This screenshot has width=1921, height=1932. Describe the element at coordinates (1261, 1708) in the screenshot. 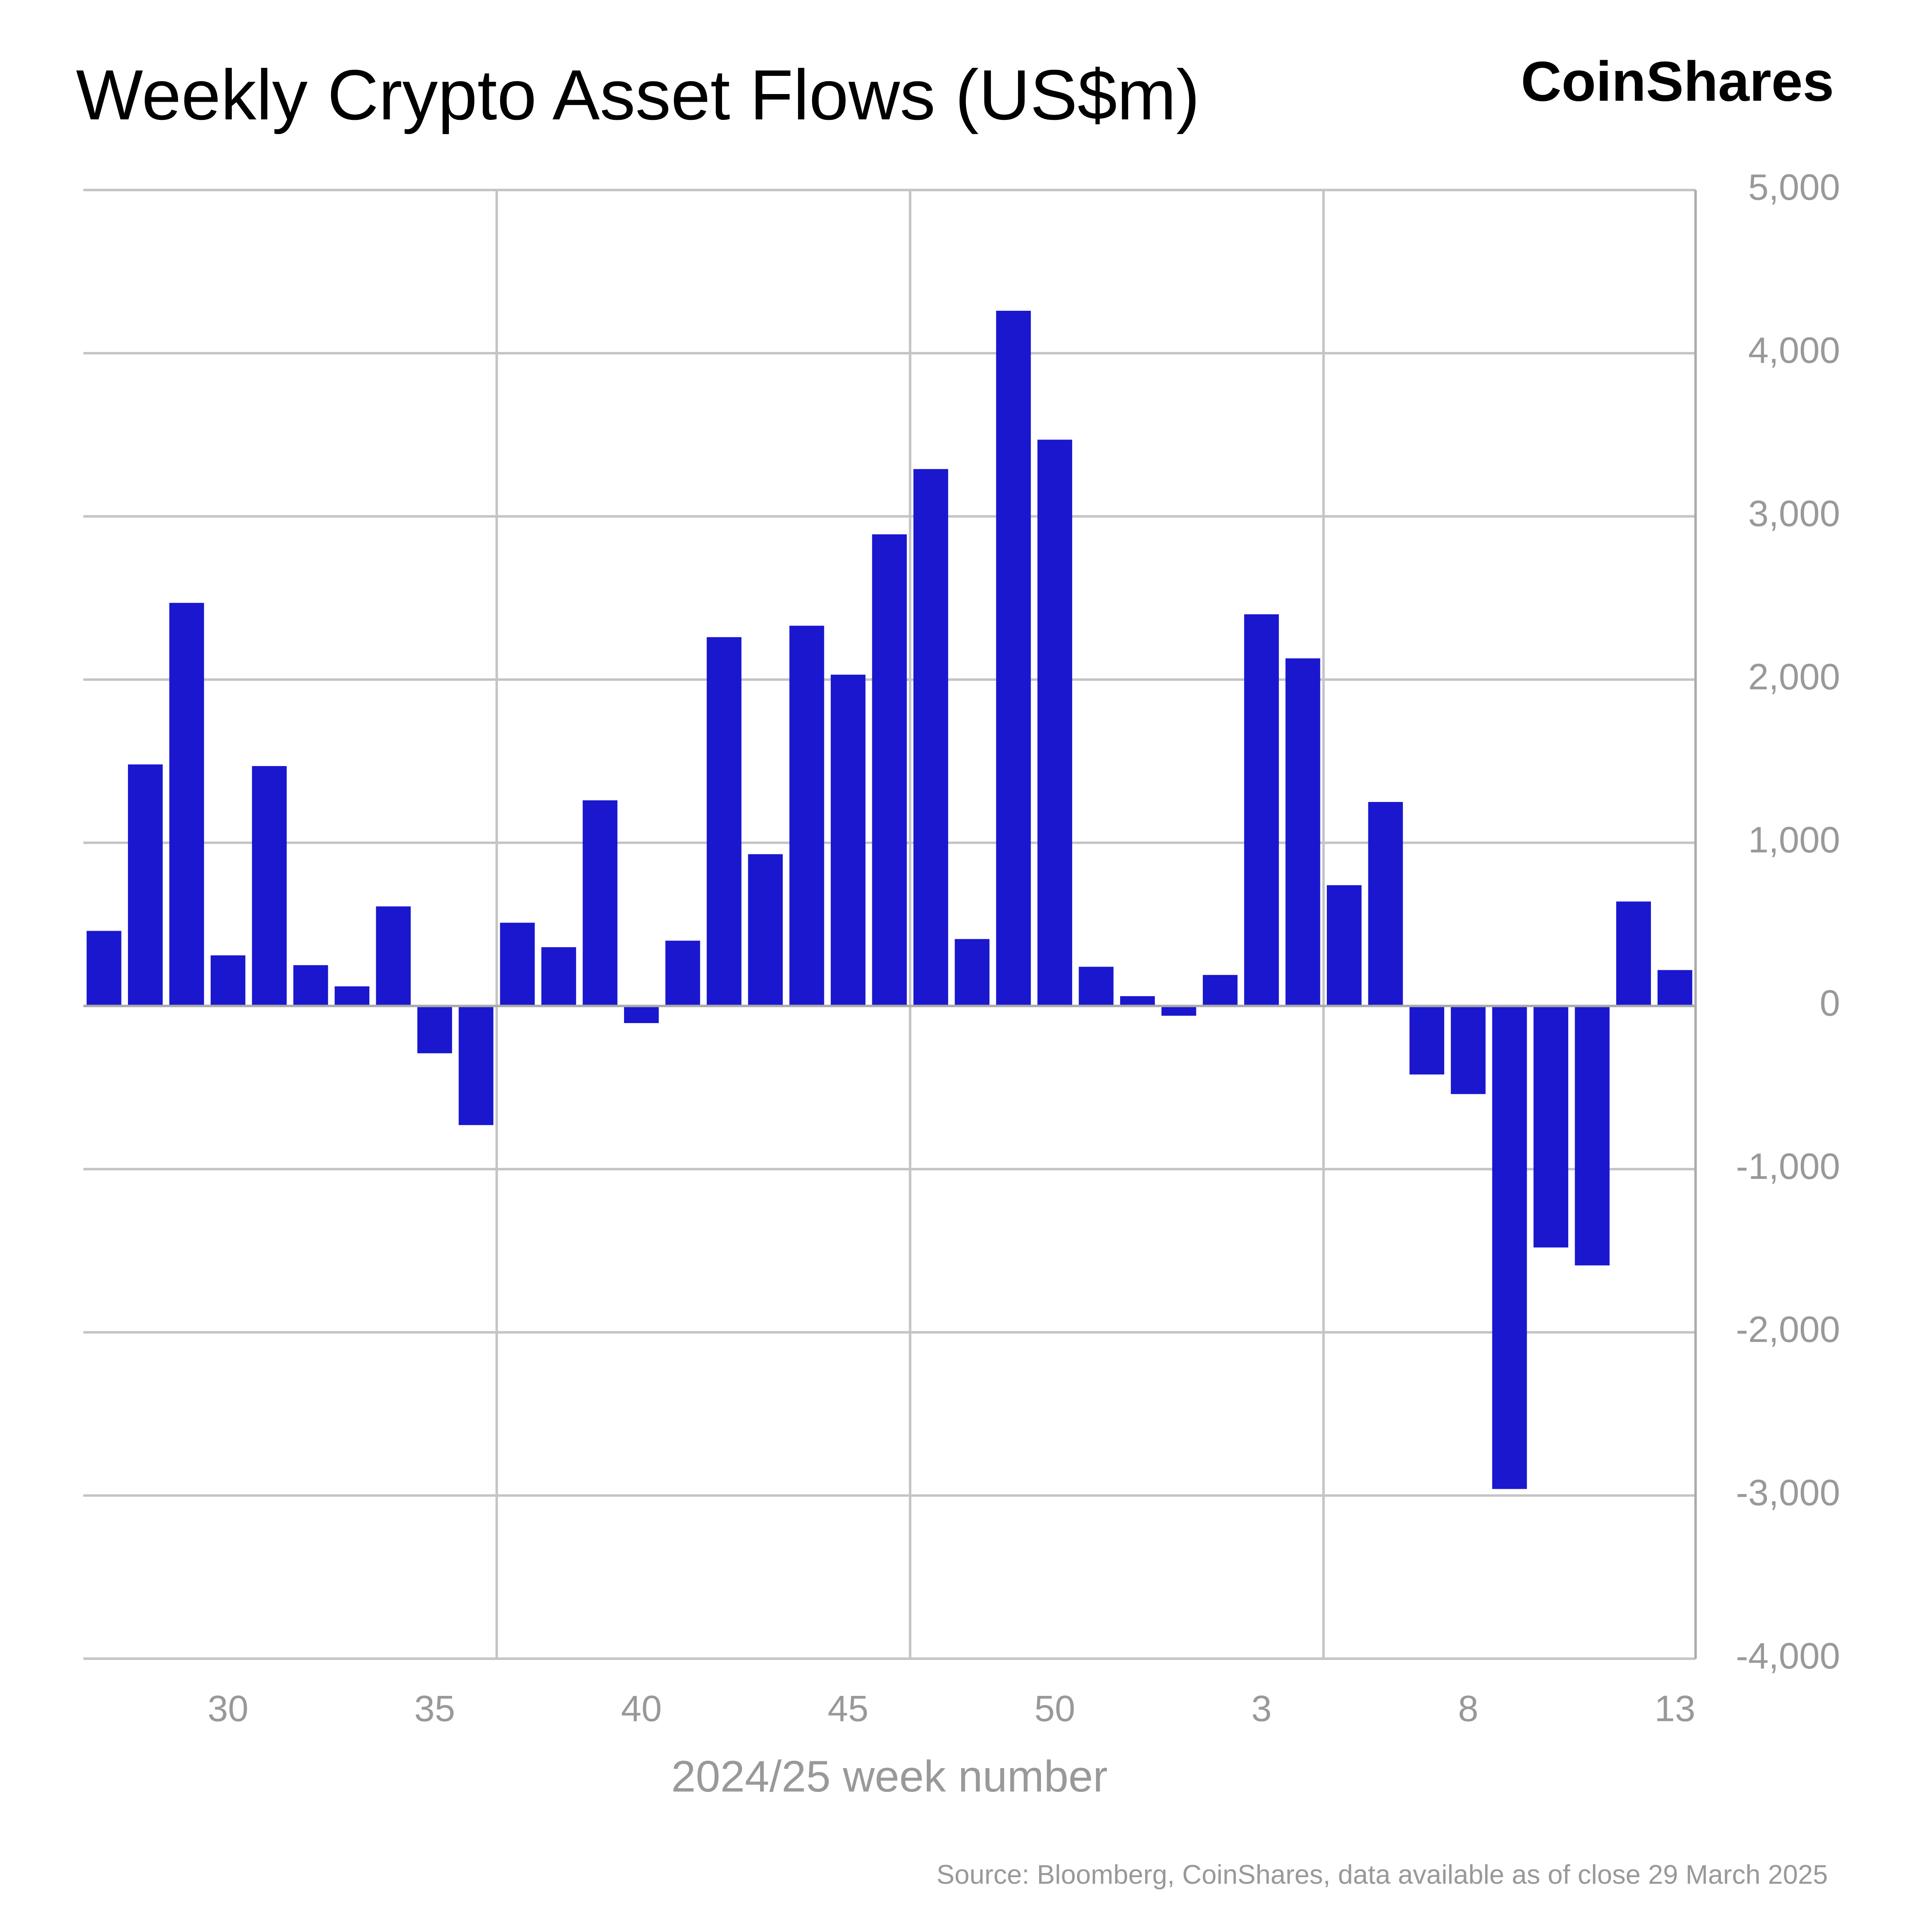

I see `x-tick-label: 3` at that location.